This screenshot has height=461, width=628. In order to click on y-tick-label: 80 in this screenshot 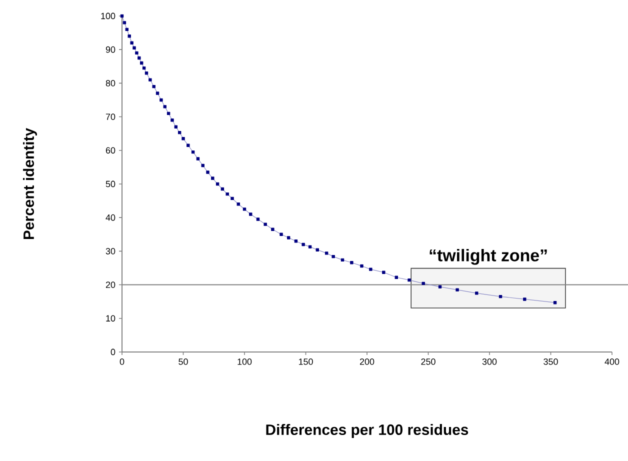, I will do `click(111, 83)`.